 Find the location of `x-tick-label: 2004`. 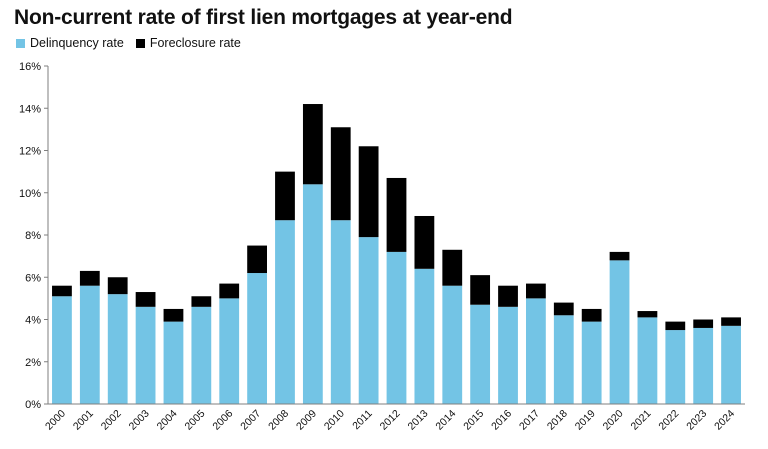

x-tick-label: 2004 is located at coordinates (167, 420).